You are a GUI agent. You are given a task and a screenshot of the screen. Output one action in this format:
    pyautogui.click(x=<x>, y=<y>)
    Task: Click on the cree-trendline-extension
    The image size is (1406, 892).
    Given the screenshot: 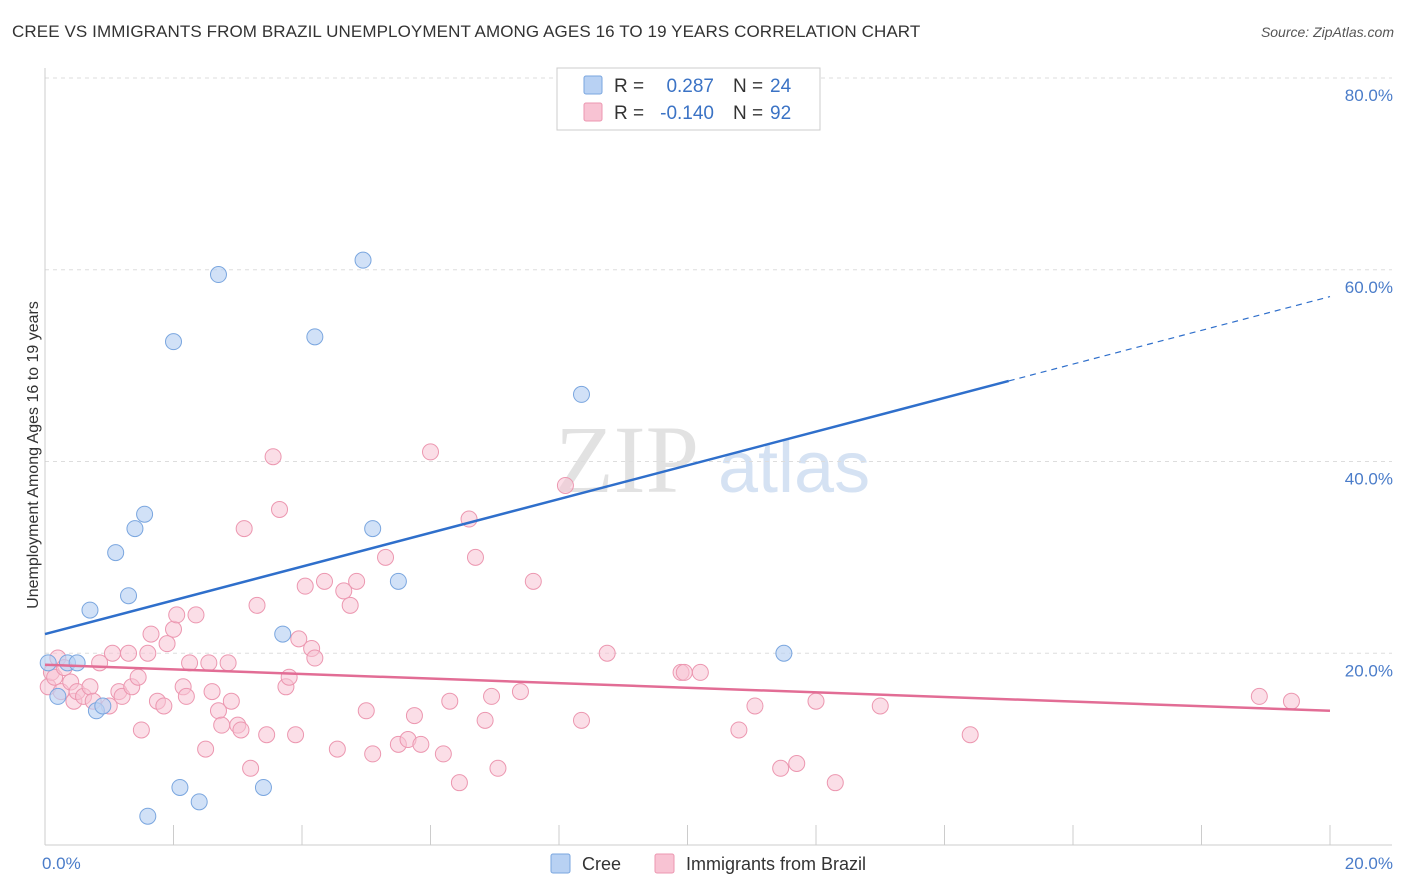 What is the action you would take?
    pyautogui.click(x=1169, y=339)
    